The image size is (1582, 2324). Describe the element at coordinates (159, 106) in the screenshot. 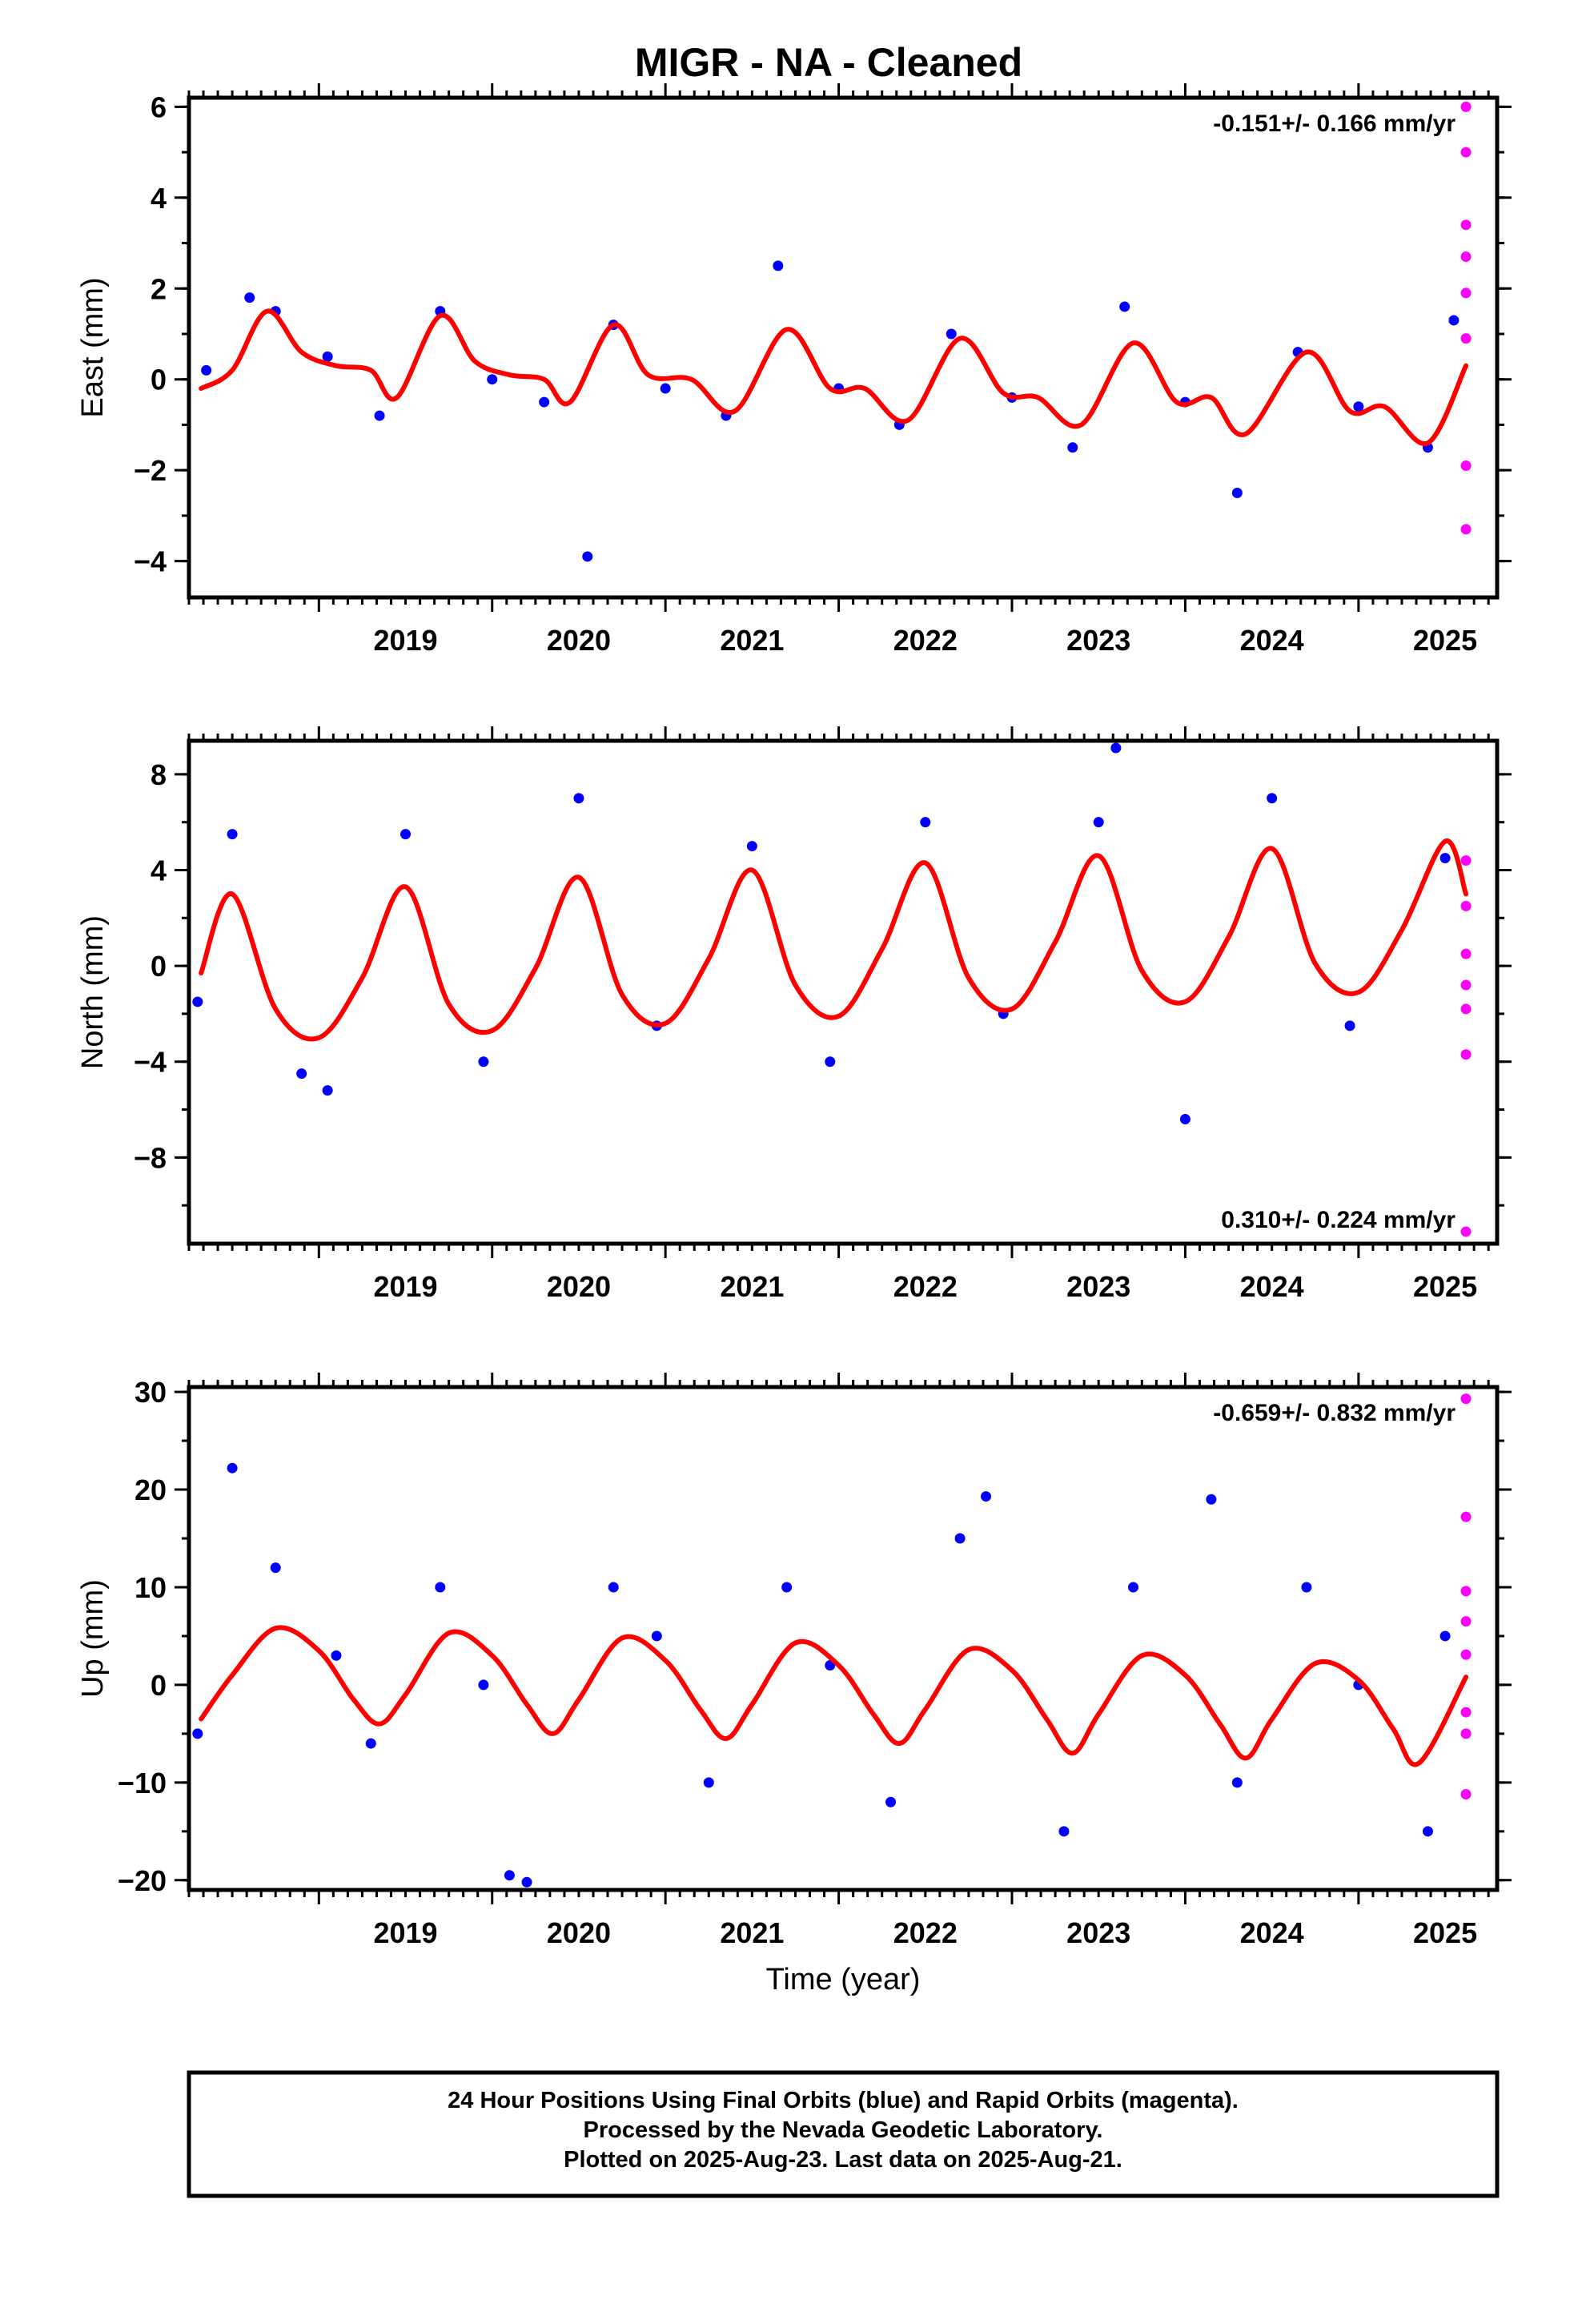

I see `east-y-tick-label: 6` at that location.